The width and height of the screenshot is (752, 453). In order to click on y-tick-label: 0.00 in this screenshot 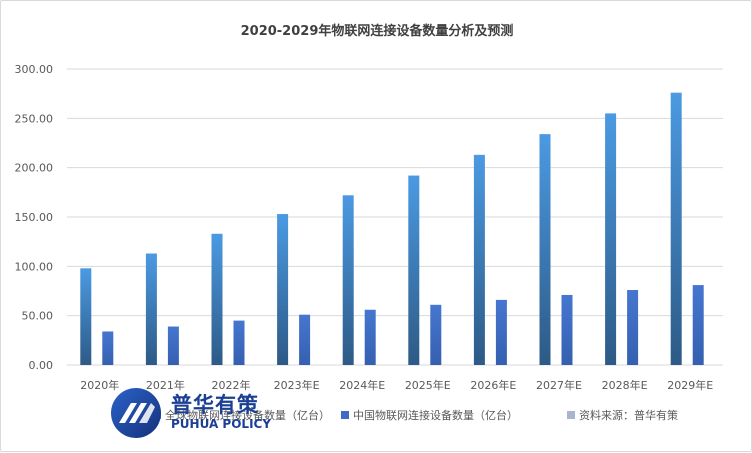, I will do `click(41, 365)`.